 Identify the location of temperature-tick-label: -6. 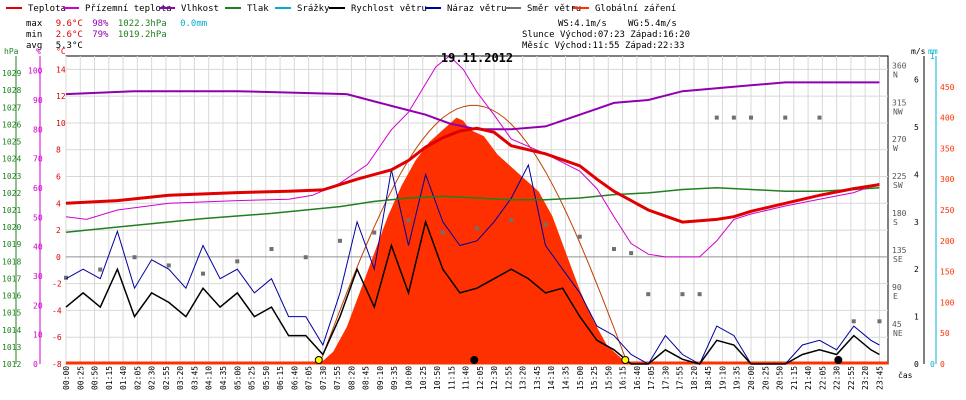
(57, 337).